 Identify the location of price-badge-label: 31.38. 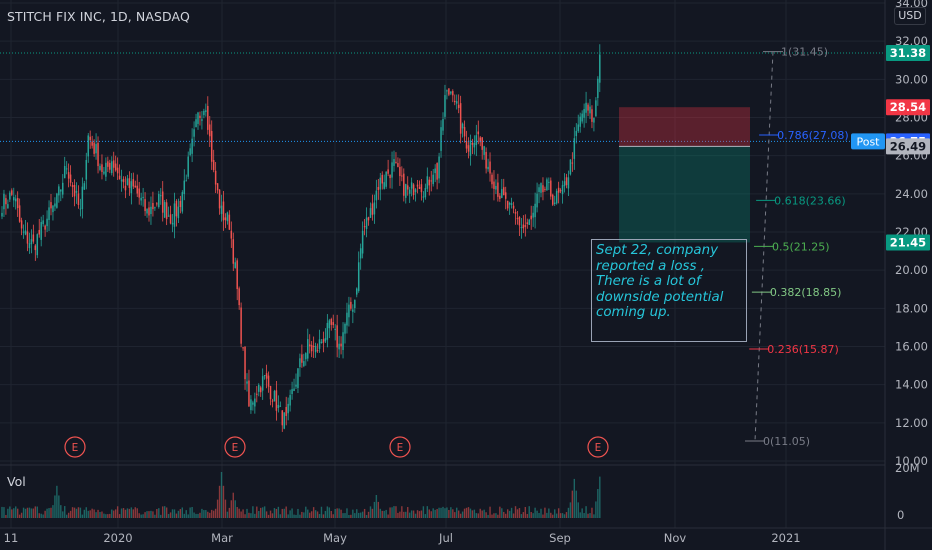
(908, 53).